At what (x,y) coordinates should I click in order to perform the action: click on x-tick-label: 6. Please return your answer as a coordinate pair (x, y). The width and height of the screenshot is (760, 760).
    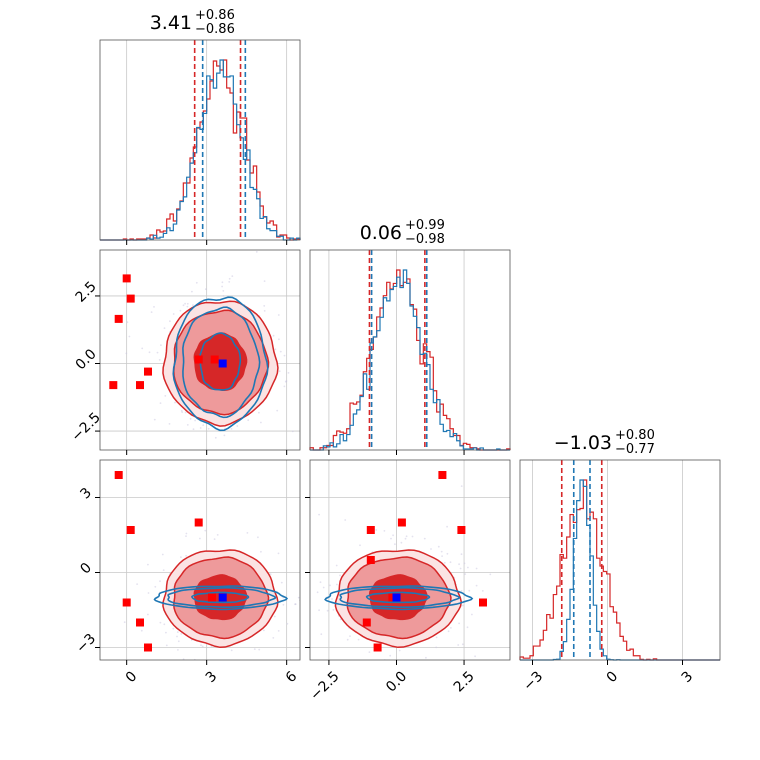
    Looking at the image, I should click on (292, 677).